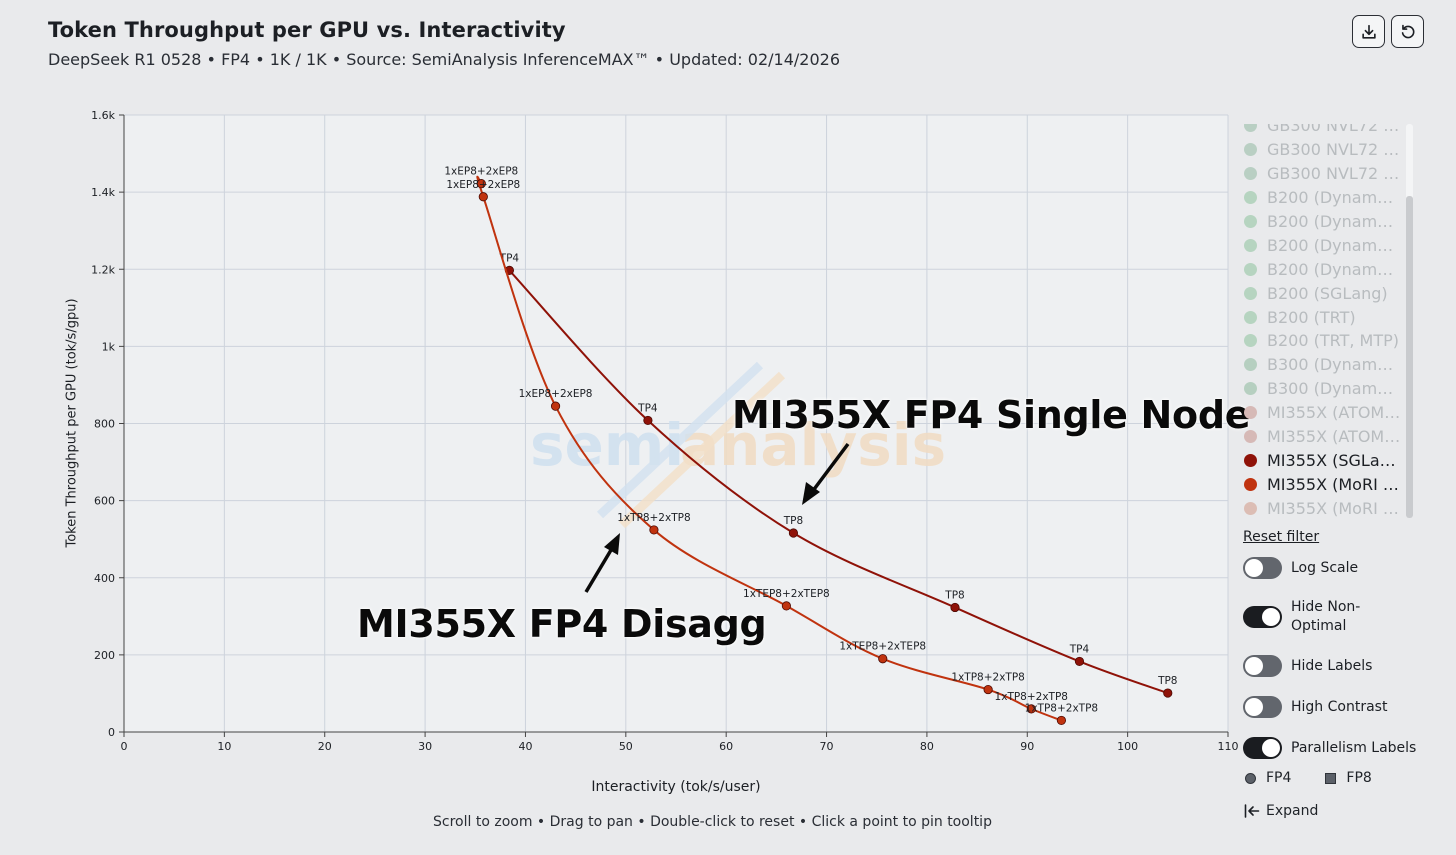 Image resolution: width=1456 pixels, height=855 pixels. Describe the element at coordinates (1127, 746) in the screenshot. I see `x-tick-label: 100` at that location.